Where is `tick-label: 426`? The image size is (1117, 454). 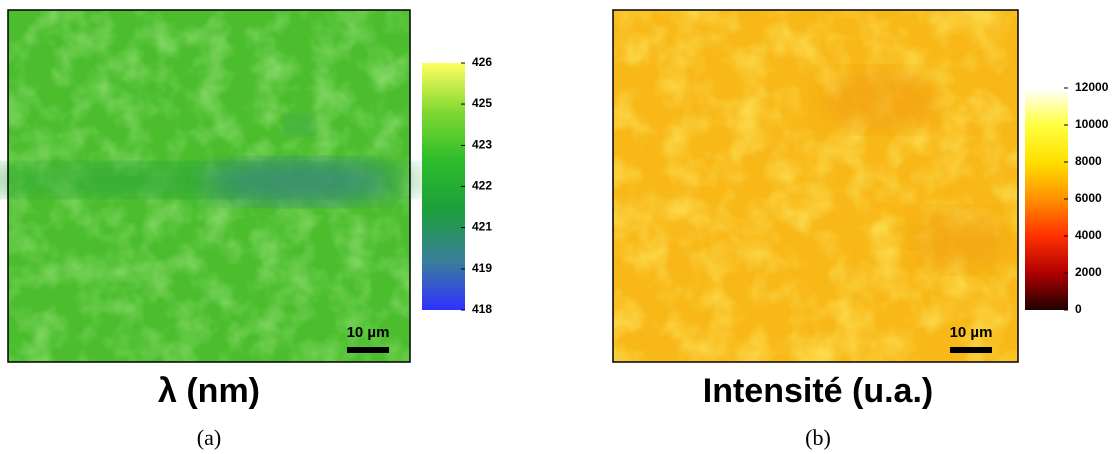 tick-label: 426 is located at coordinates (482, 62).